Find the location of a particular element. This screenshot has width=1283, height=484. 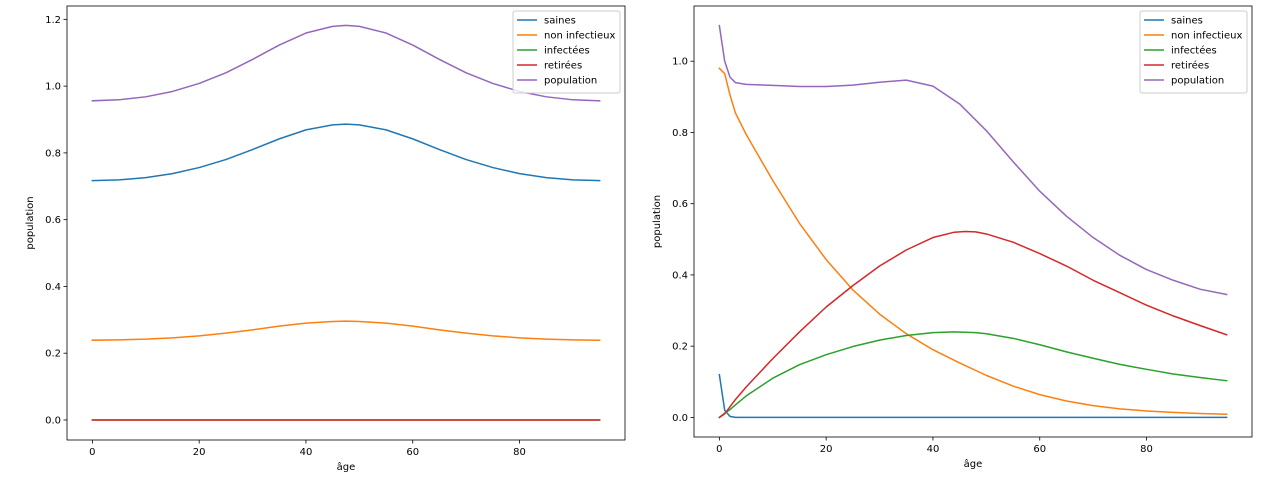

series-line-non-infectieux is located at coordinates (346, 330).